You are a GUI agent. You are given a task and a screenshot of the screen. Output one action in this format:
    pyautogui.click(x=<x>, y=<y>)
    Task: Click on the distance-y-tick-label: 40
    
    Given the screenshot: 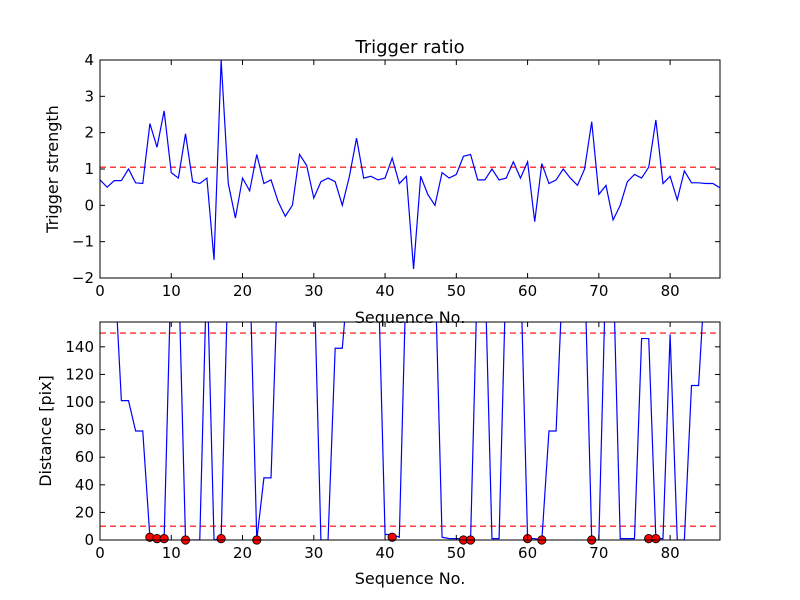 What is the action you would take?
    pyautogui.click(x=84, y=485)
    